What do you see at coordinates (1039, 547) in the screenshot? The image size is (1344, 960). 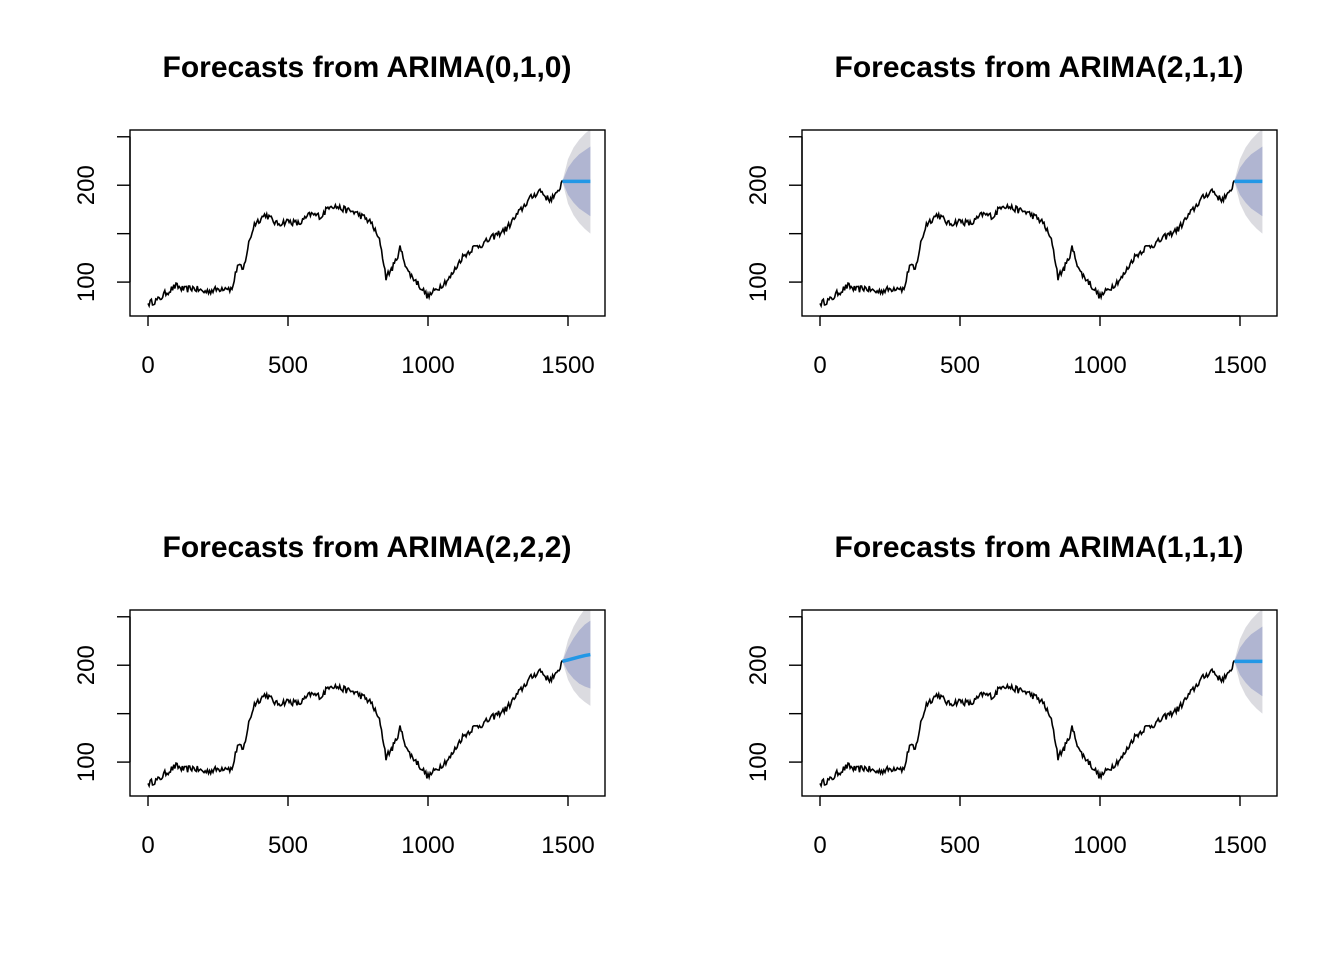 I see `chart-title: Forecasts from ARIMA(1,1,1)` at bounding box center [1039, 547].